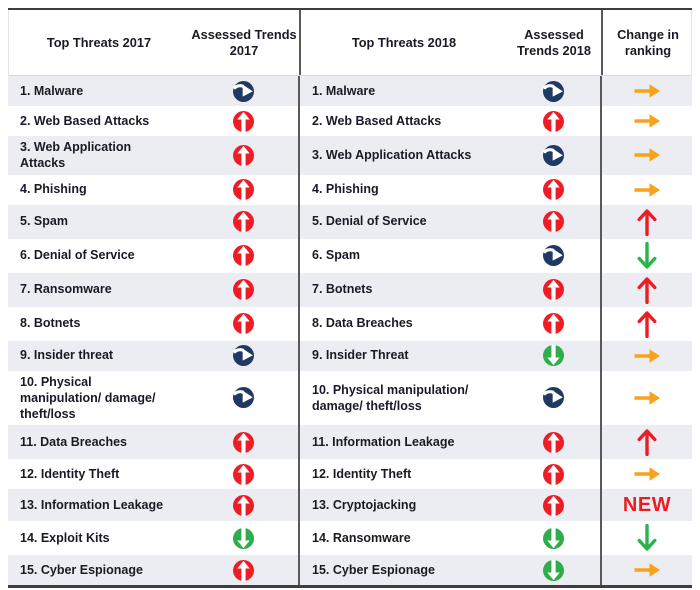  What do you see at coordinates (81, 570) in the screenshot?
I see `threat-2017-name: 15. Cyber Espionage` at bounding box center [81, 570].